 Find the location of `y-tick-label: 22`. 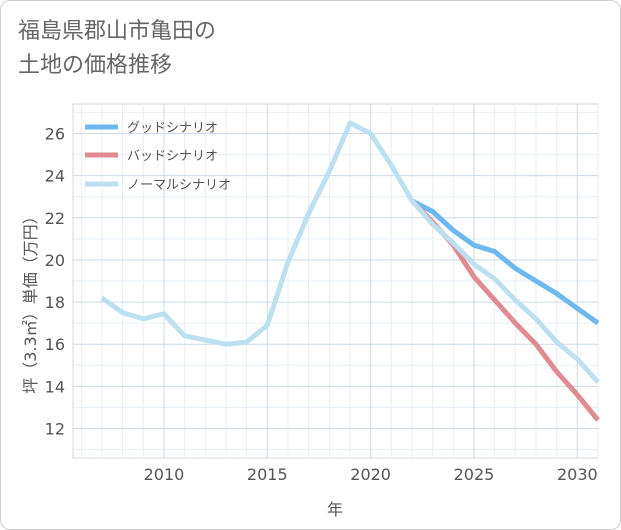

y-tick-label: 22 is located at coordinates (55, 218).